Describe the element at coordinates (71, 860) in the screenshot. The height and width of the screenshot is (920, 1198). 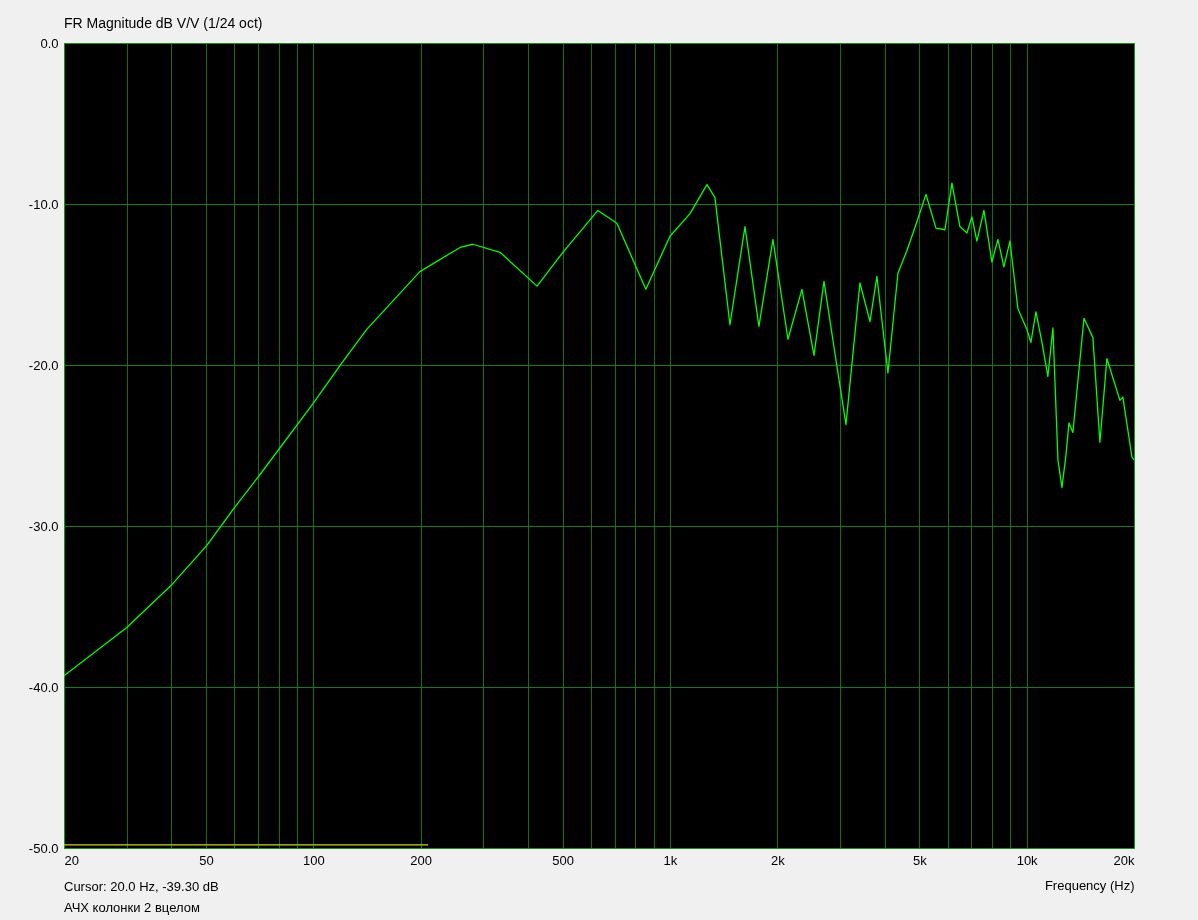
I see `x-tick-label: 20` at that location.